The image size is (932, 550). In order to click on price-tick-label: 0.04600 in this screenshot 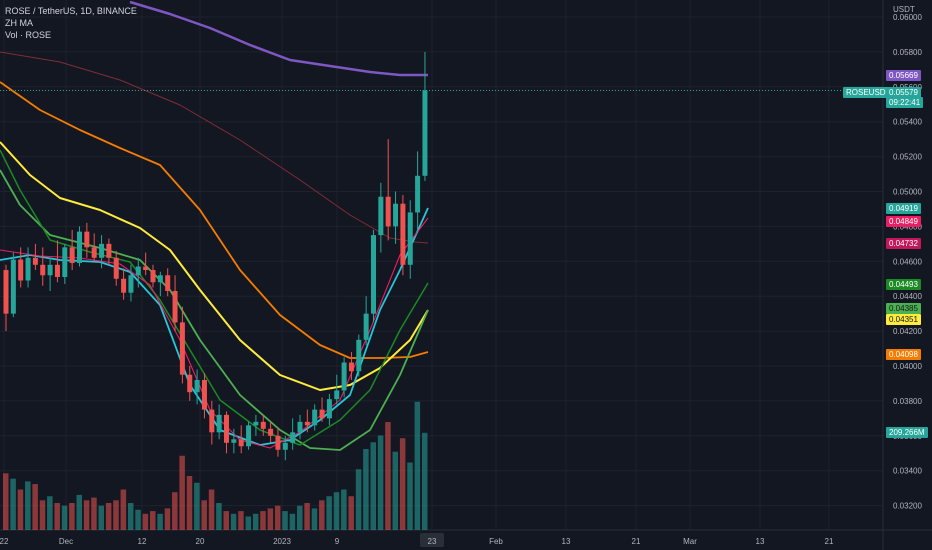, I will do `click(907, 261)`.